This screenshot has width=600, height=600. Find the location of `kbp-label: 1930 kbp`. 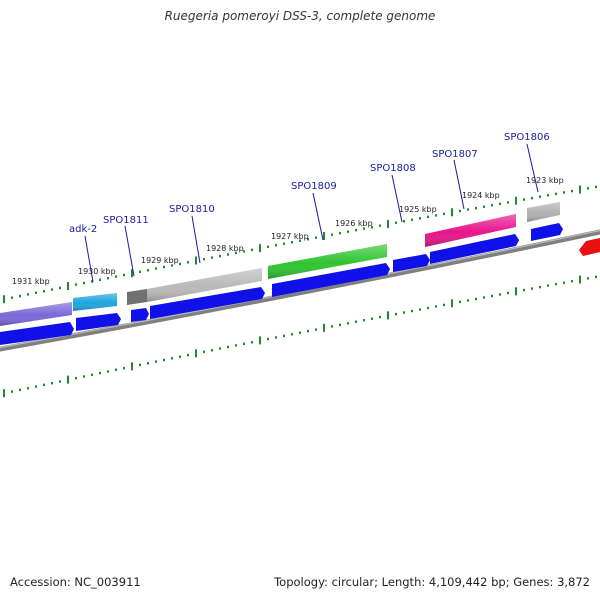

kbp-label: 1930 kbp is located at coordinates (97, 271).